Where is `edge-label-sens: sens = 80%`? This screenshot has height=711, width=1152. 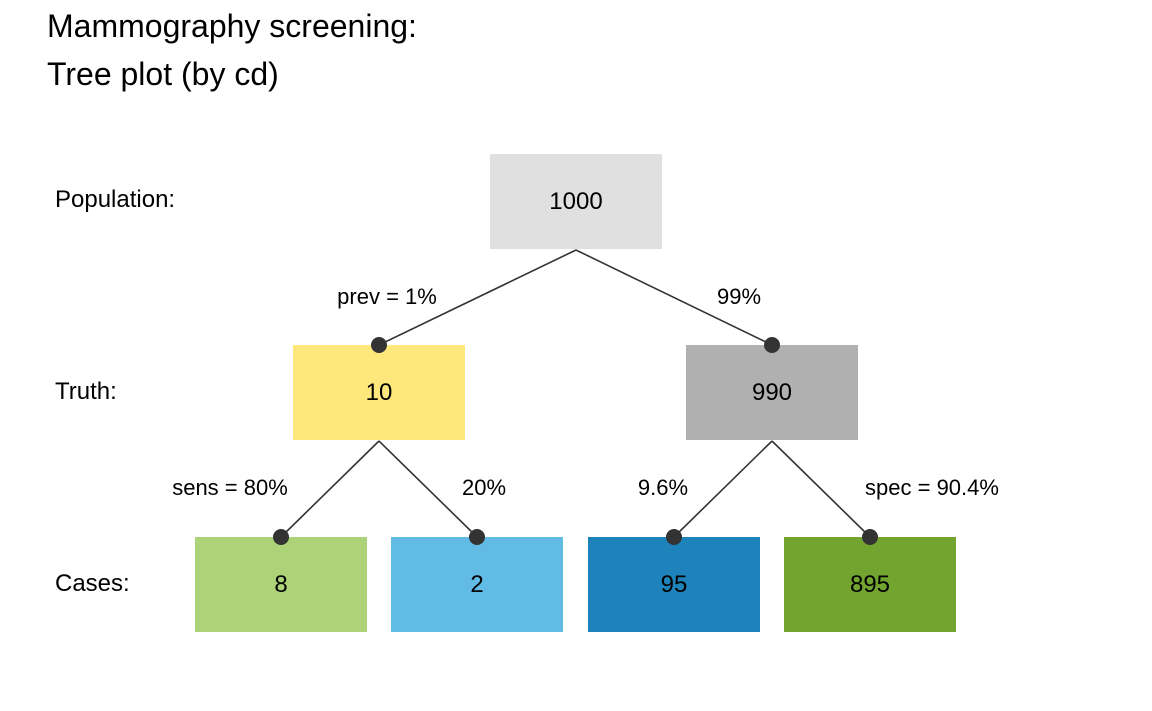
edge-label-sens: sens = 80% is located at coordinates (230, 487).